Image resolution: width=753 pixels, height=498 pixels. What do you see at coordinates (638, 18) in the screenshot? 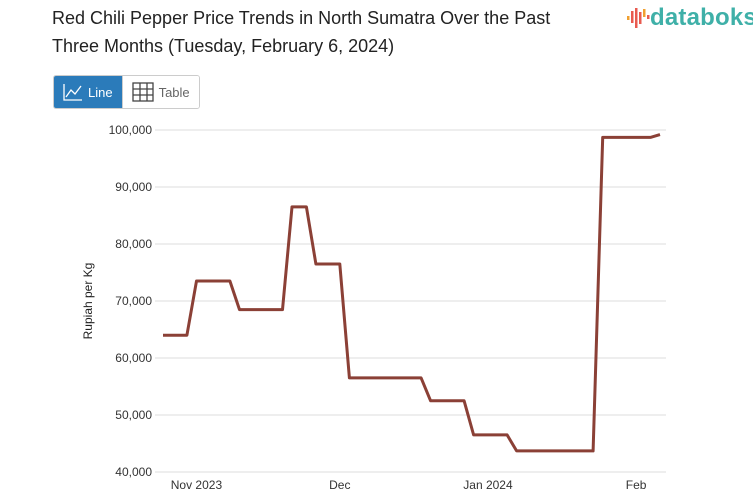
I see `logo-bars-icon` at bounding box center [638, 18].